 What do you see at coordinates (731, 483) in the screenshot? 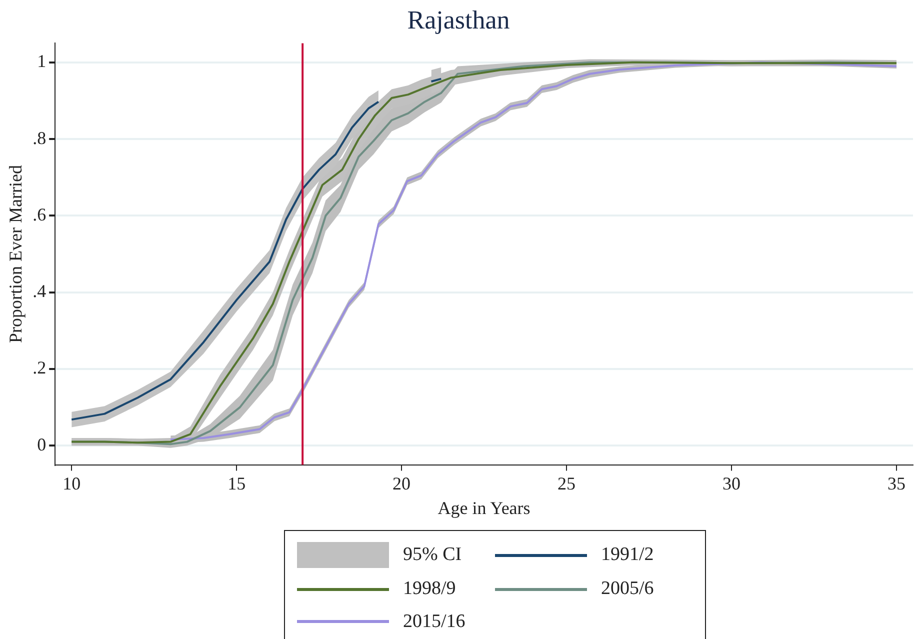
I see `x-tick-label: 30` at bounding box center [731, 483].